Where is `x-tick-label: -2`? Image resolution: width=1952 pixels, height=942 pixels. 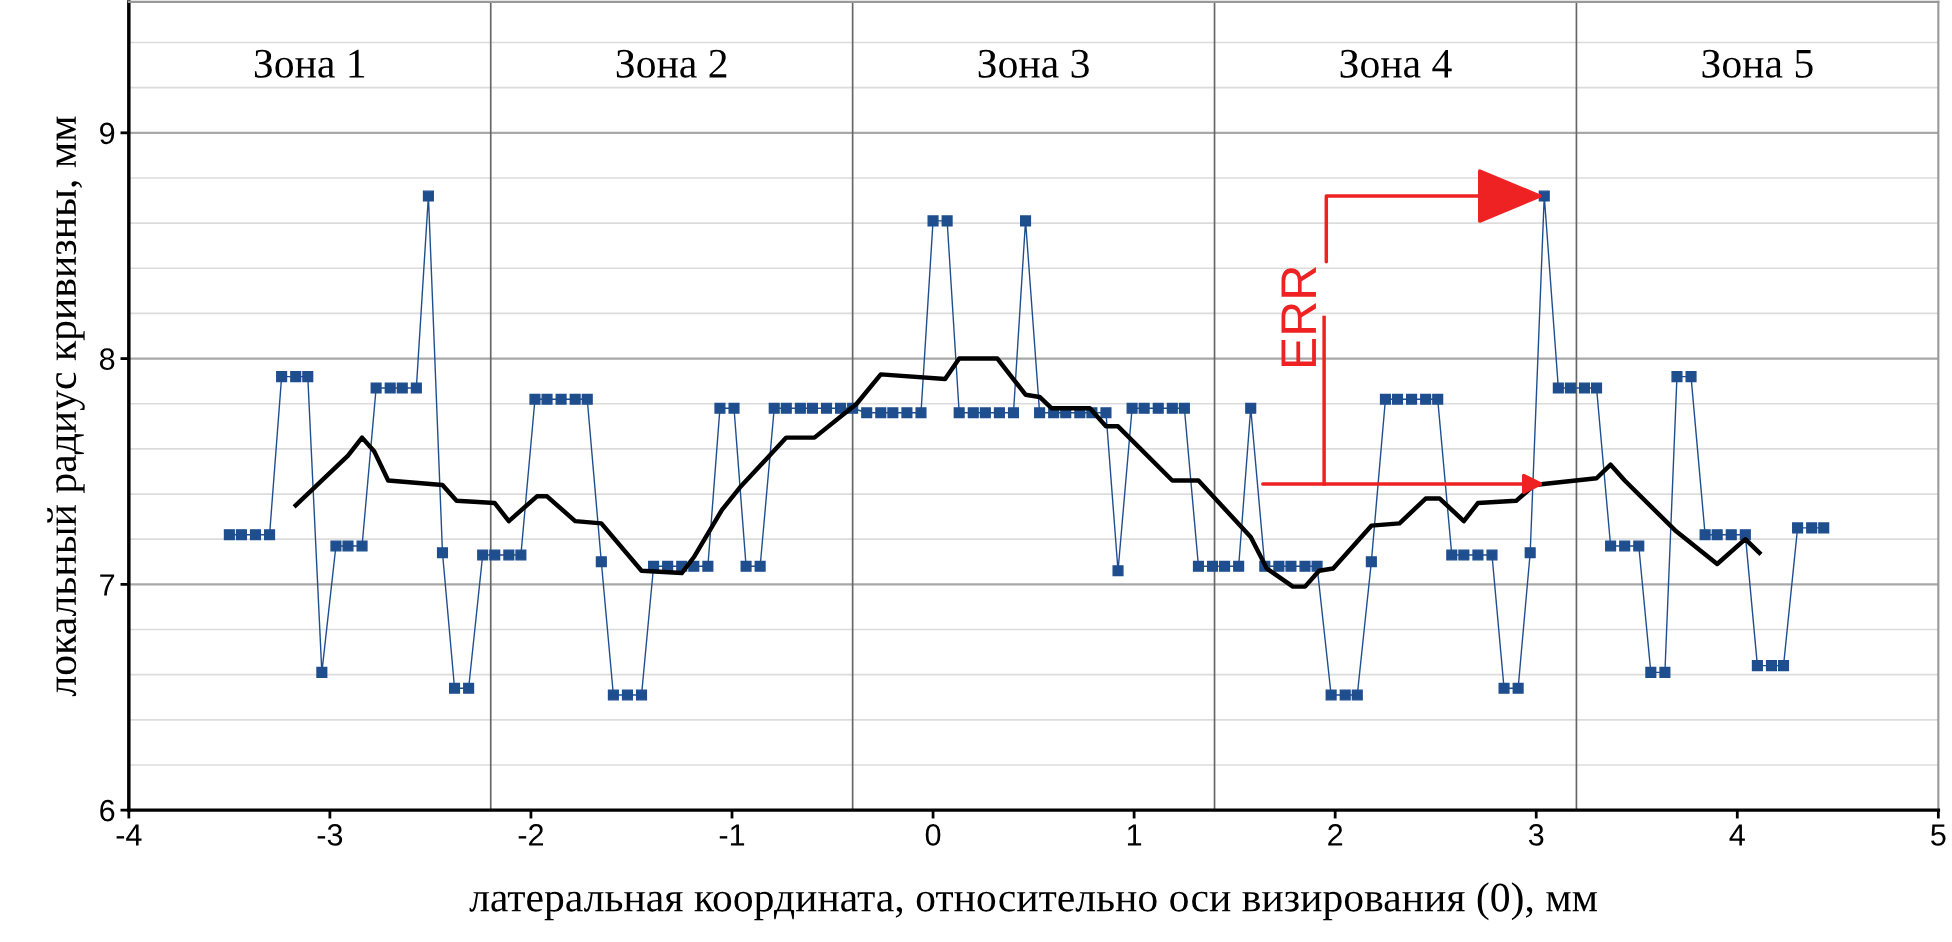
x-tick-label: -2 is located at coordinates (530, 835).